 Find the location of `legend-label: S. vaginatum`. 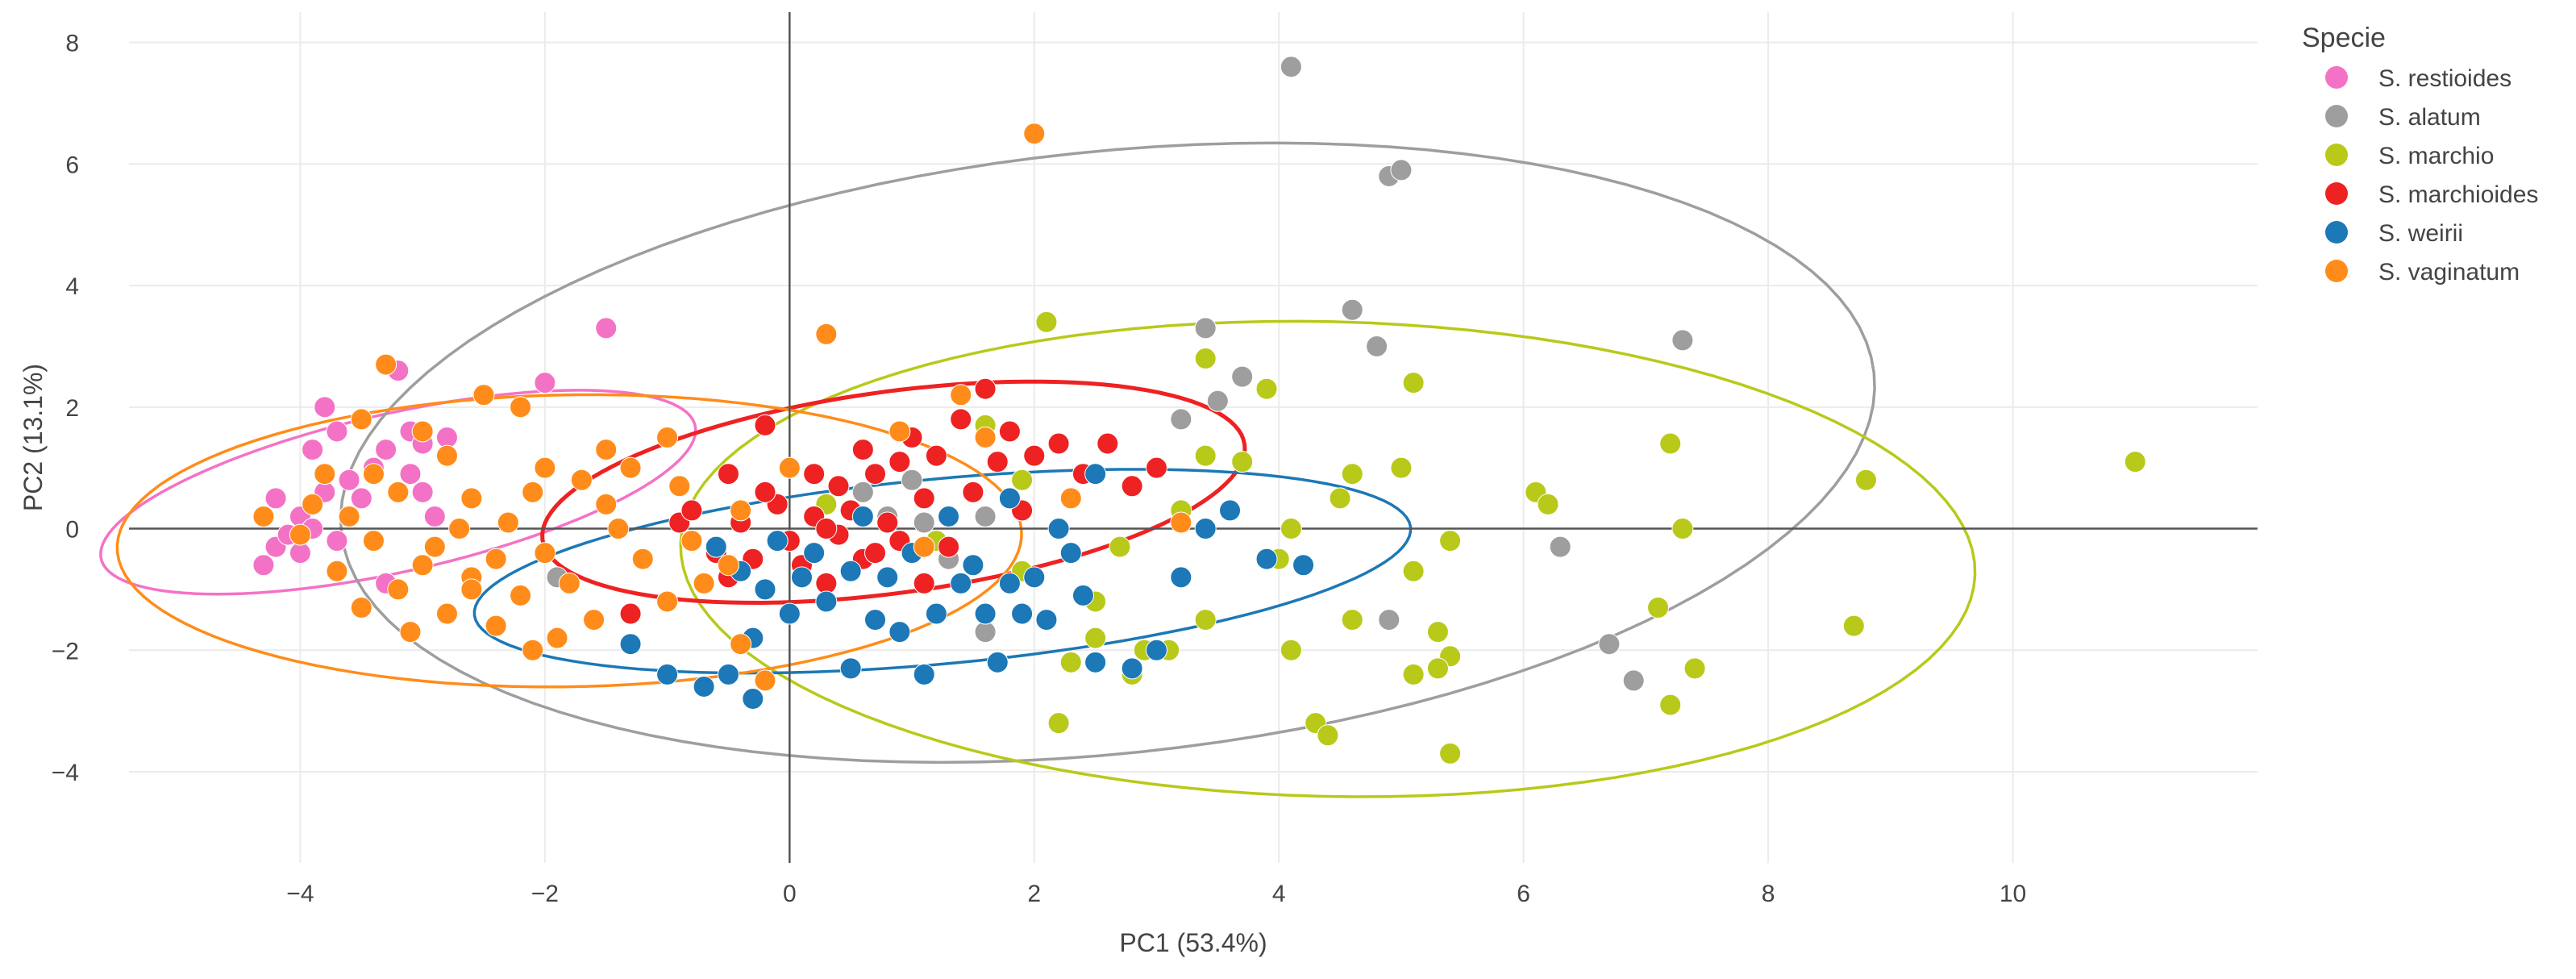

legend-label: S. vaginatum is located at coordinates (2449, 272).